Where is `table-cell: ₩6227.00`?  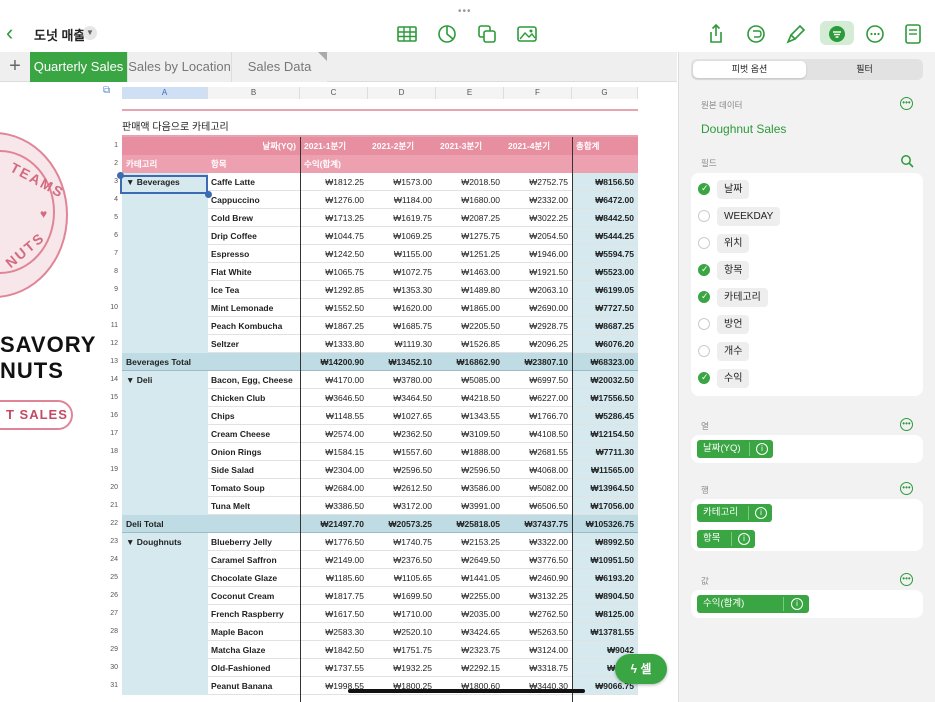 table-cell: ₩6227.00 is located at coordinates (538, 398).